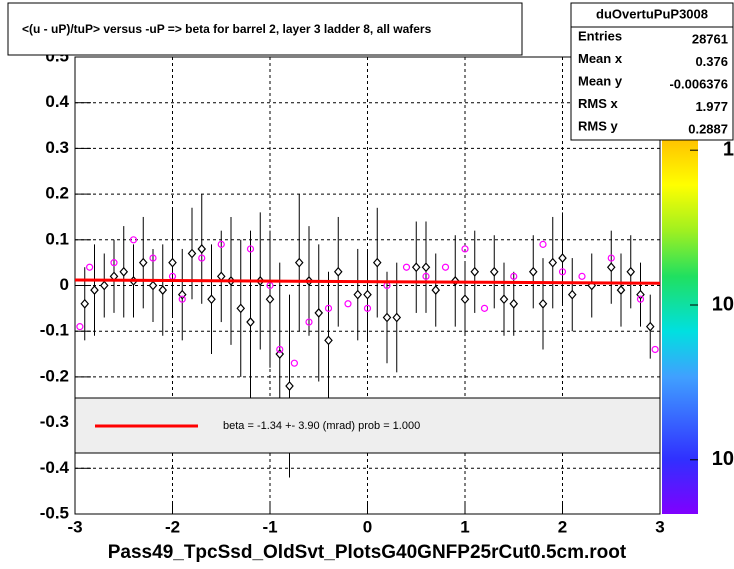 This screenshot has width=734, height=569. I want to click on stats-value: 1.977, so click(711, 106).